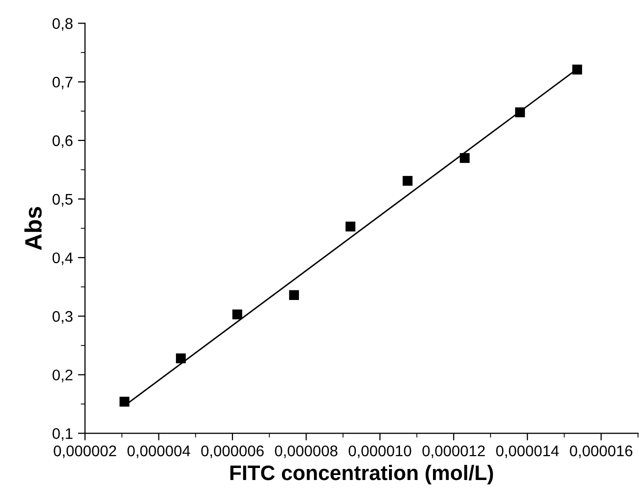 This screenshot has height=497, width=639. What do you see at coordinates (232, 452) in the screenshot?
I see `x-tick-label: 0,000006` at bounding box center [232, 452].